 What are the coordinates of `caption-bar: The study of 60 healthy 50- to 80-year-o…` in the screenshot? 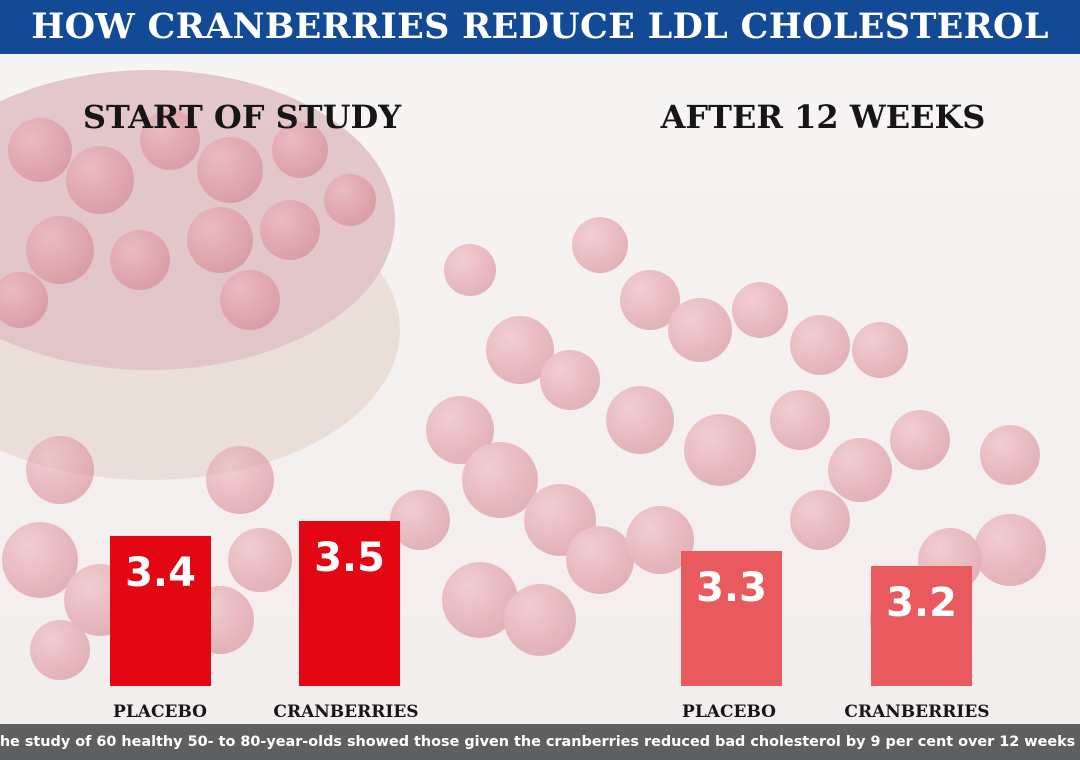 It's located at (540, 742).